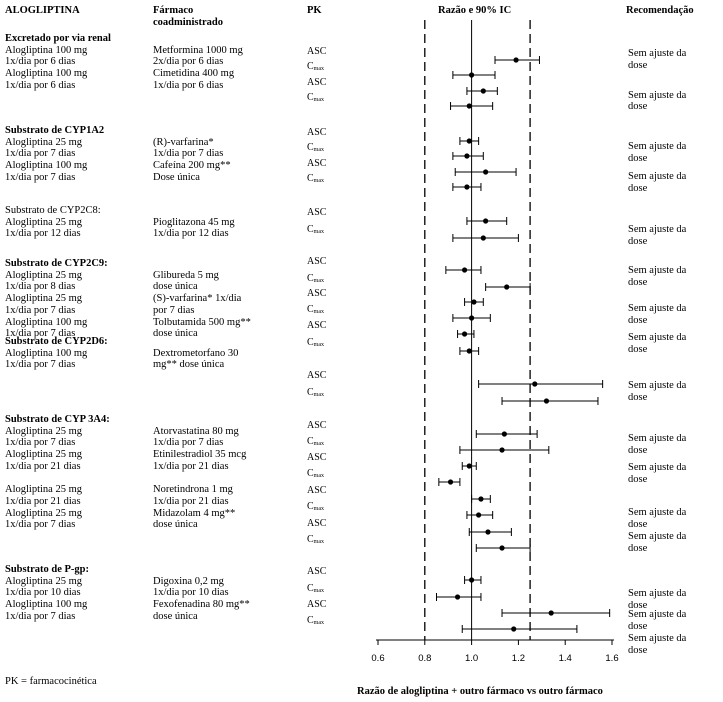 This screenshot has width=723, height=702. Describe the element at coordinates (43, 234) in the screenshot. I see `alogliptin-regimen: 1x/dia por 12 dias` at that location.